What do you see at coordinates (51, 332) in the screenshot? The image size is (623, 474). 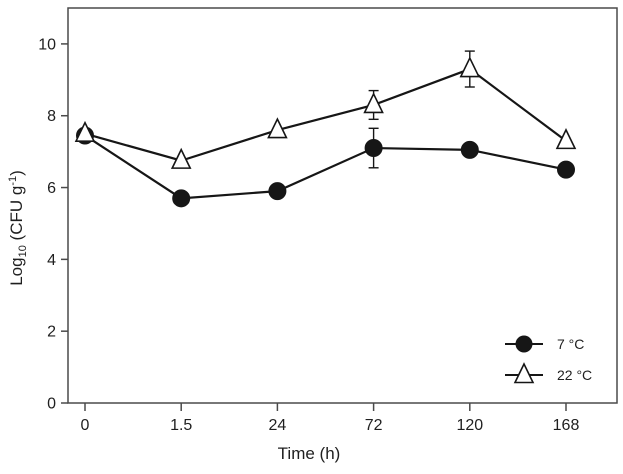 I see `y-tick-label: 2` at bounding box center [51, 332].